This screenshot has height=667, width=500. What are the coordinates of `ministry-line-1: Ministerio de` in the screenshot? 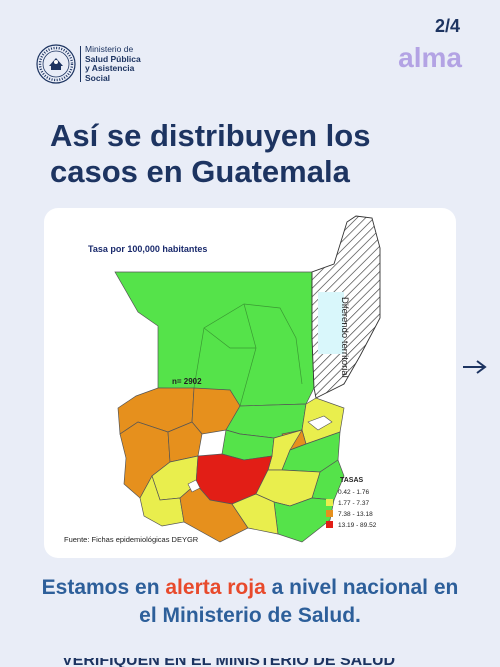 It's located at (109, 49).